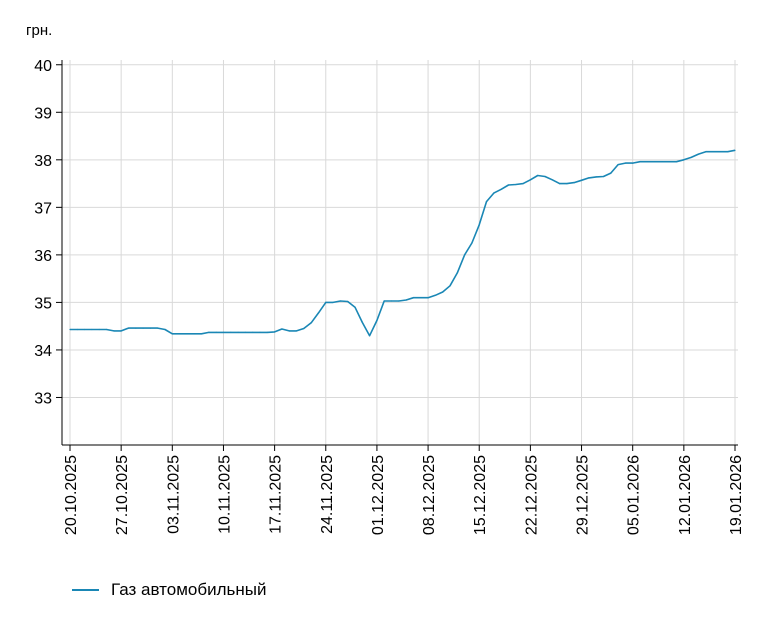  What do you see at coordinates (276, 494) in the screenshot?
I see `x-tick-label: 17.11.2025` at bounding box center [276, 494].